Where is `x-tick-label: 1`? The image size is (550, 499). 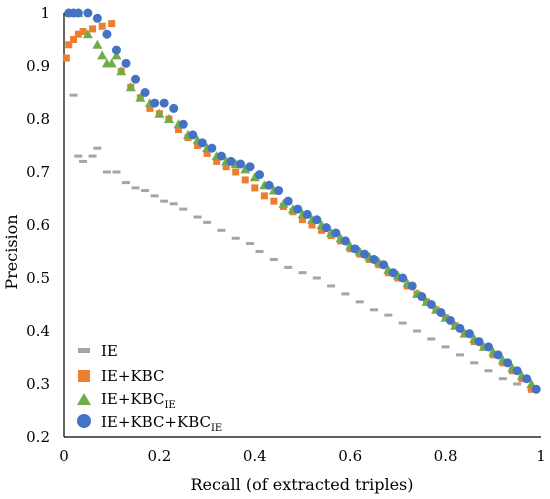
x-tick-label: 1 is located at coordinates (541, 456).